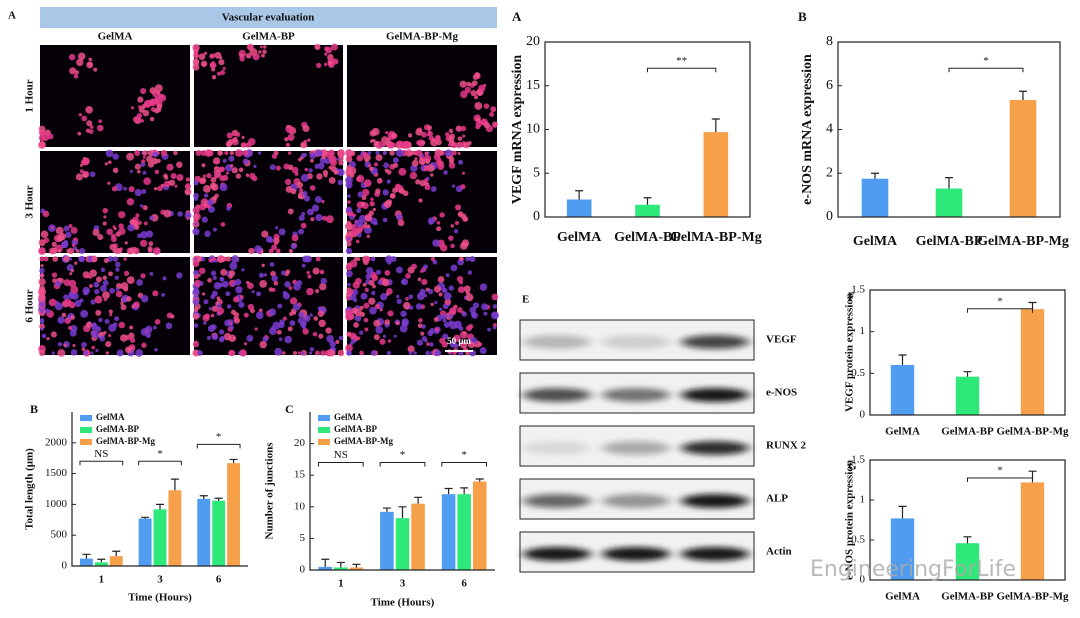 The width and height of the screenshot is (1080, 618). Describe the element at coordinates (557, 501) in the screenshot. I see `blot-band` at that location.